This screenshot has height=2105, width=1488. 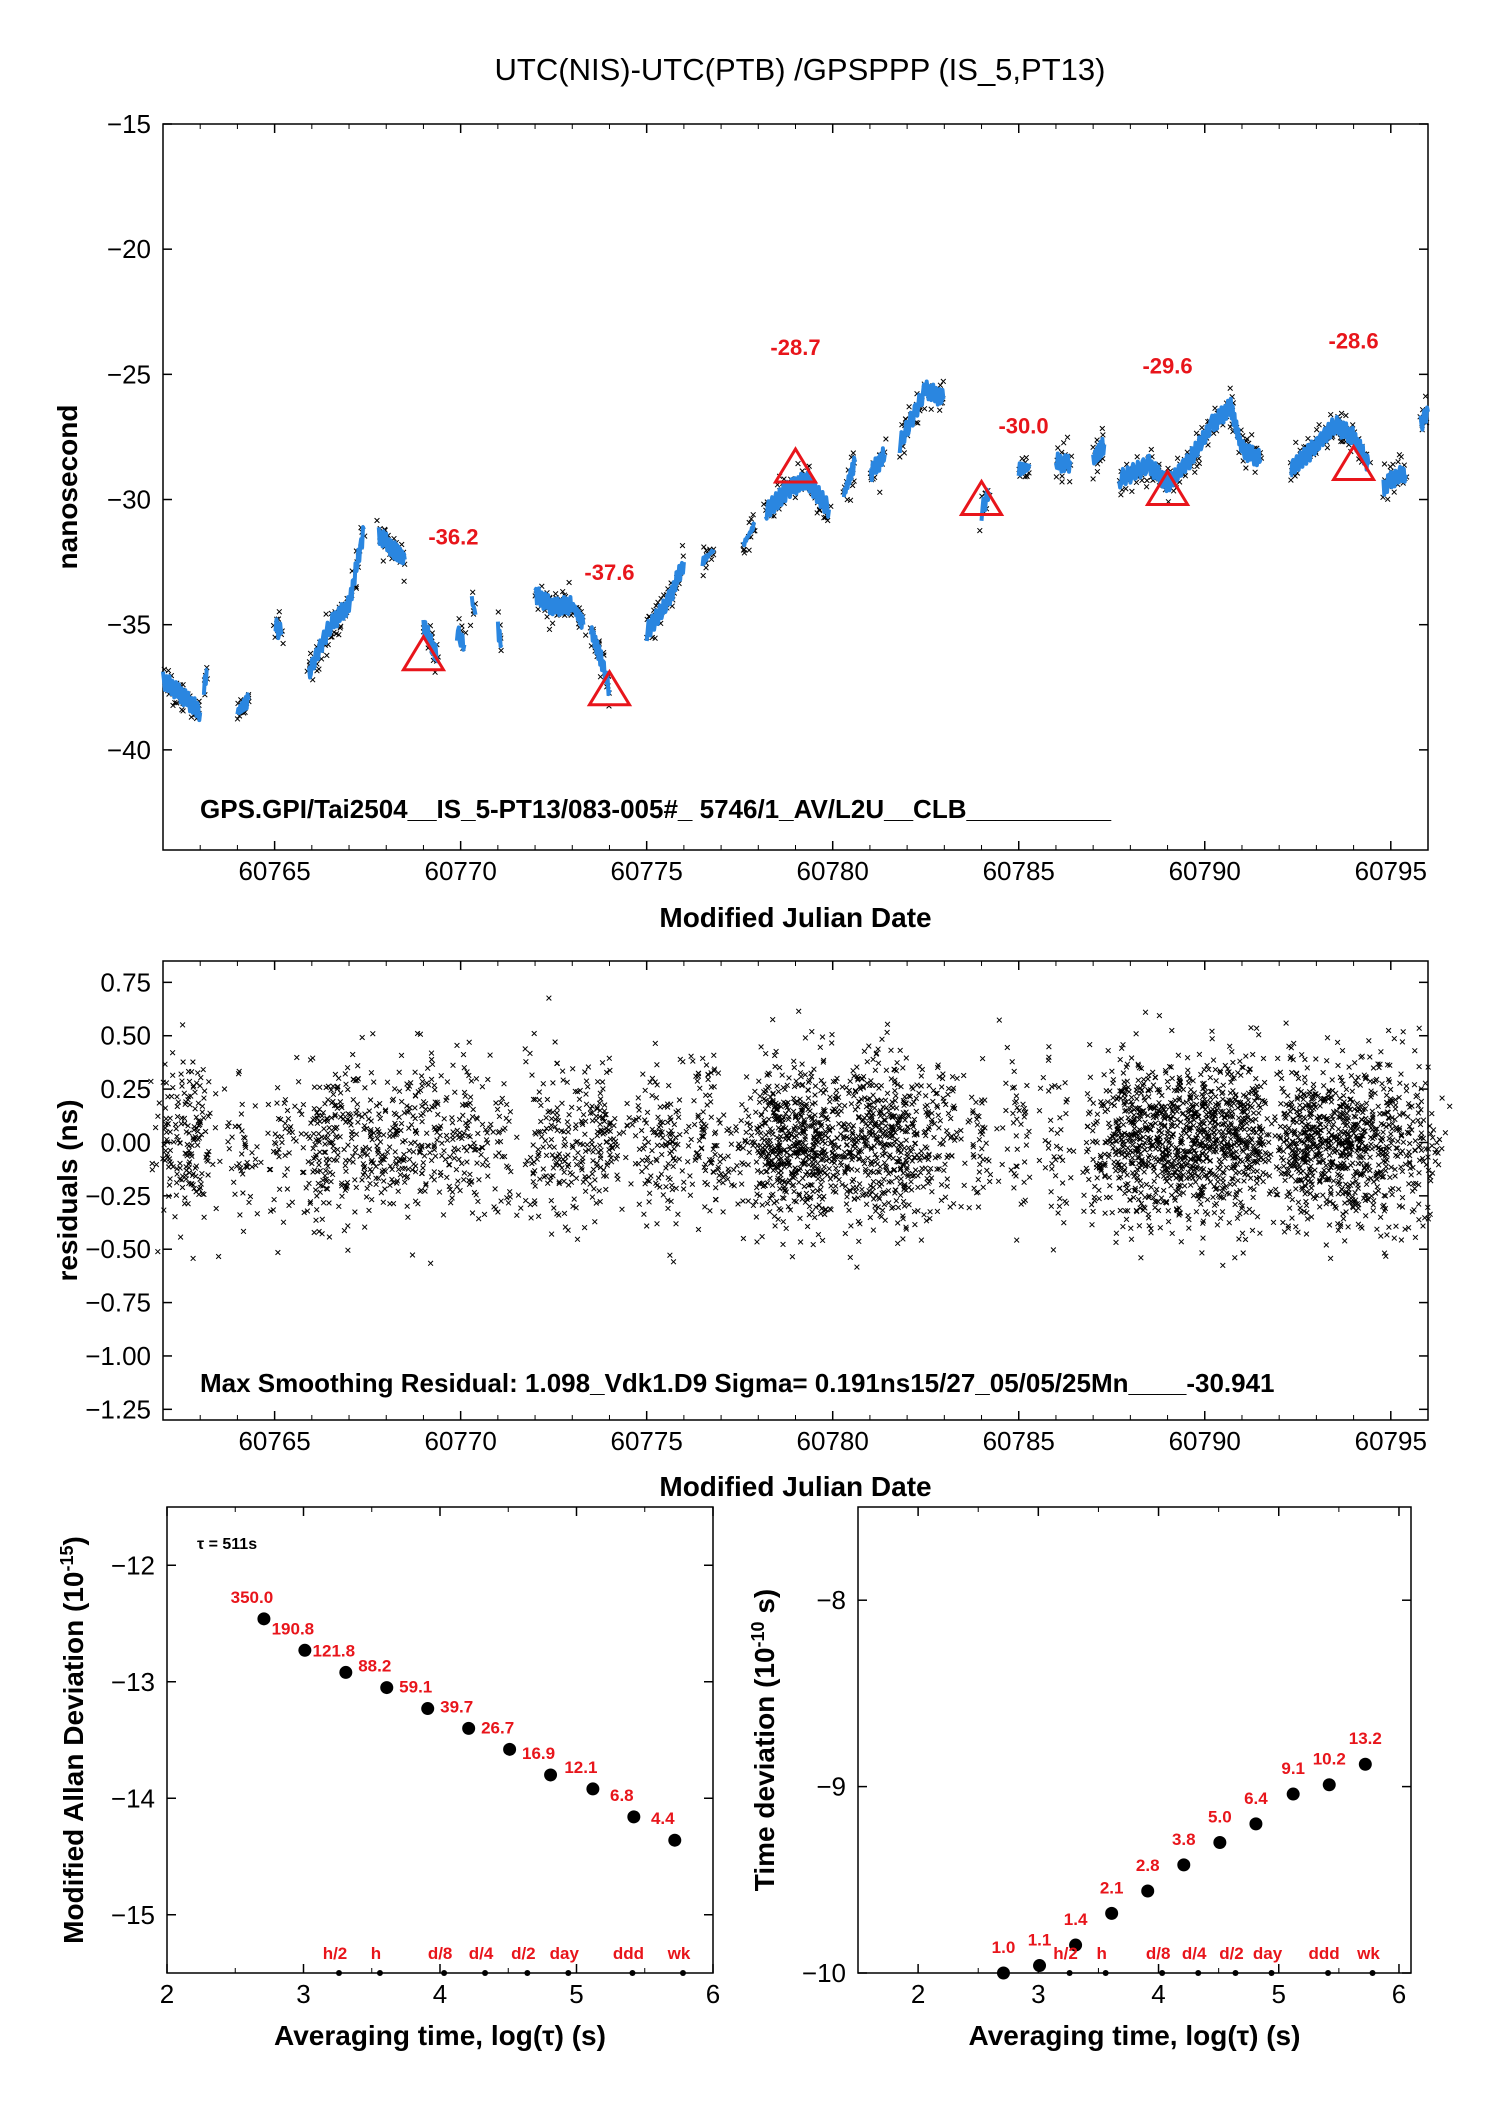 I want to click on y-axis-label: nanosecond, so click(x=67, y=487).